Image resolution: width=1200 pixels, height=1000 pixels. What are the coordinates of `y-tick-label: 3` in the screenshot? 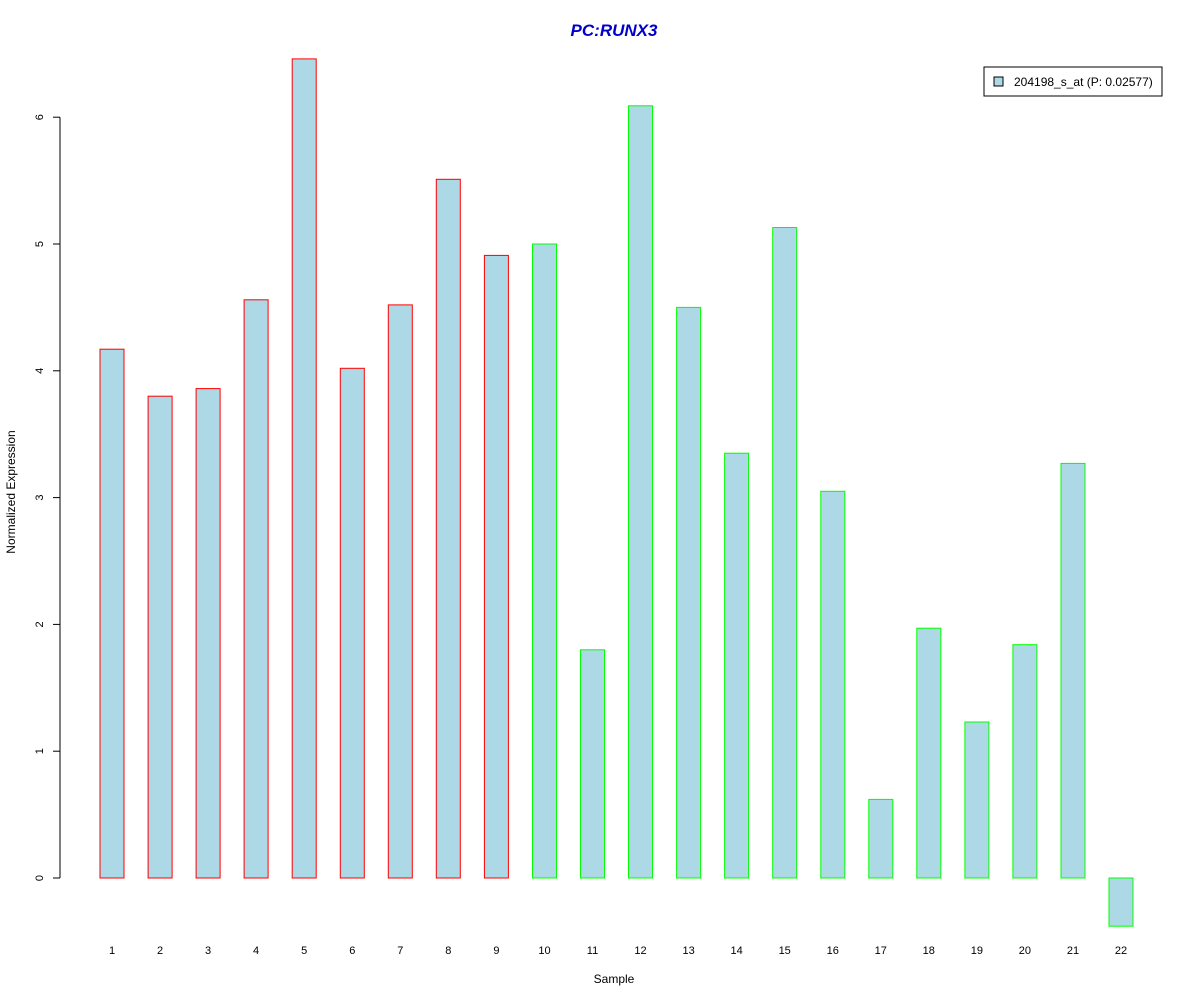 It's located at (40, 498).